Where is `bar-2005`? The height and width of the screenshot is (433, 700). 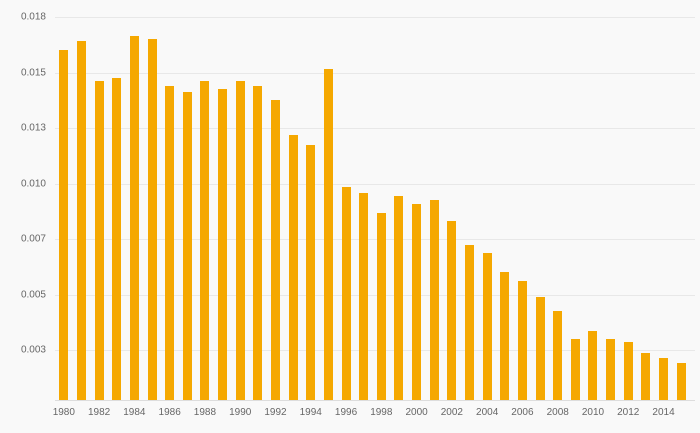
bar-2005 is located at coordinates (505, 336).